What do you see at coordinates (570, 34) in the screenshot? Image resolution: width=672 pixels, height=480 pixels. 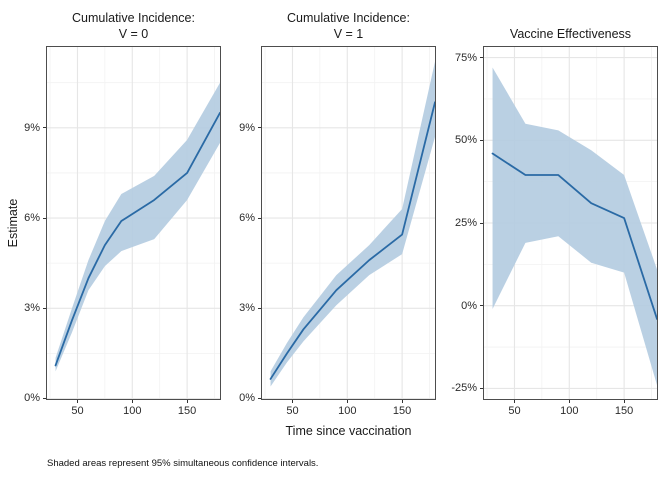 I see `panel-title-line: Vaccine Effectiveness` at bounding box center [570, 34].